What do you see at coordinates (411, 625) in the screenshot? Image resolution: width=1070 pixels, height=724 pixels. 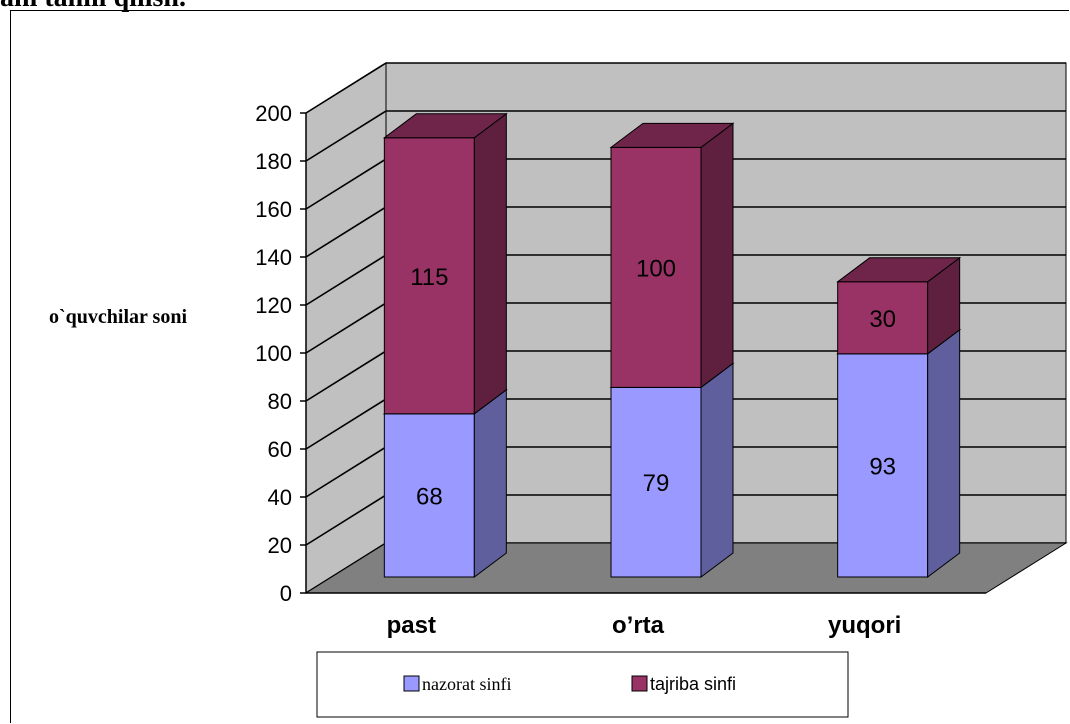 I see `x-tick-label: past` at bounding box center [411, 625].